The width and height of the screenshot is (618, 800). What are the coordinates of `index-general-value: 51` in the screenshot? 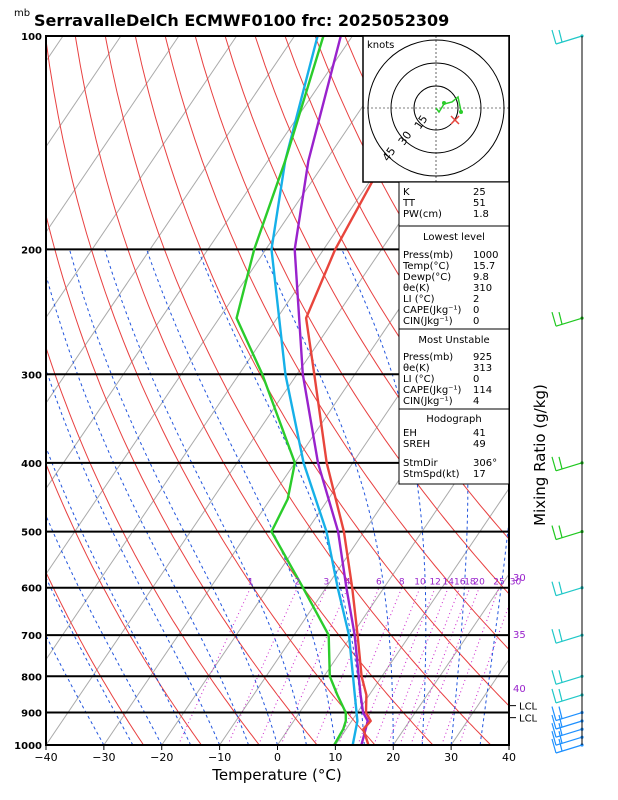 It's located at (479, 203).